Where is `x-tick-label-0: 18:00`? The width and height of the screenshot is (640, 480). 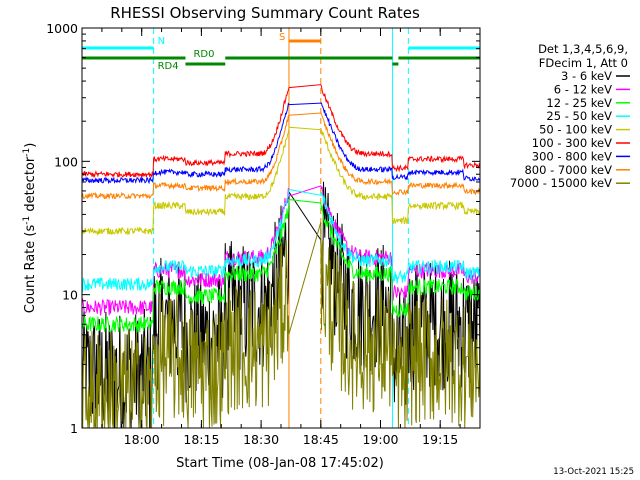 x-tick-label-0: 18:00 is located at coordinates (142, 439).